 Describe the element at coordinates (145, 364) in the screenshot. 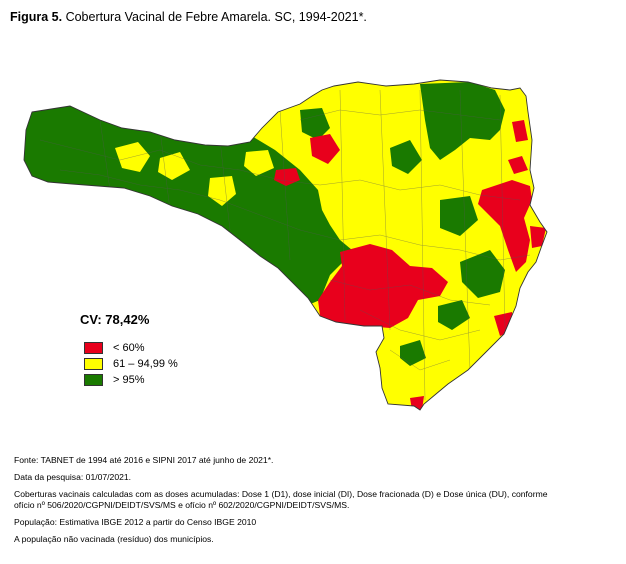

I see `legend-label-mid: 61 – 94,99 %` at that location.